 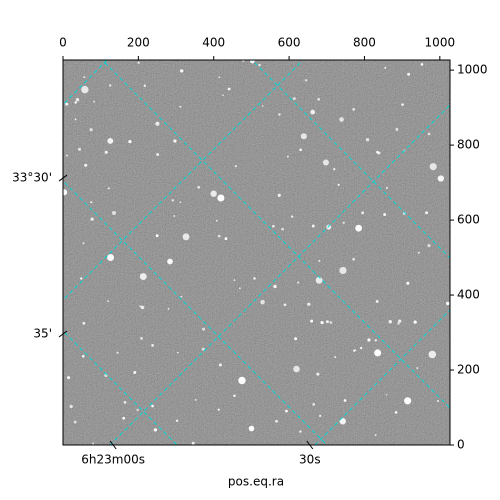 What do you see at coordinates (289, 43) in the screenshot?
I see `x-tick-label: 600` at bounding box center [289, 43].